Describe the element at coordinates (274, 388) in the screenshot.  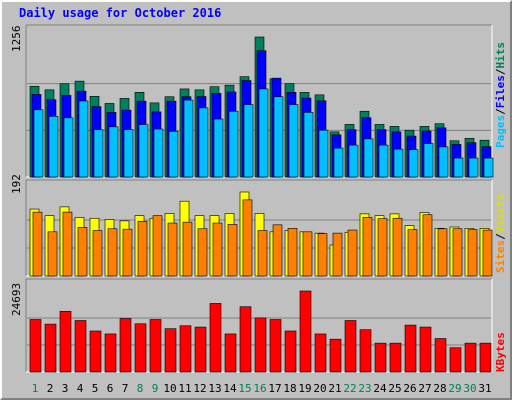
I see `x-tick-label-day-17: 17` at that location.